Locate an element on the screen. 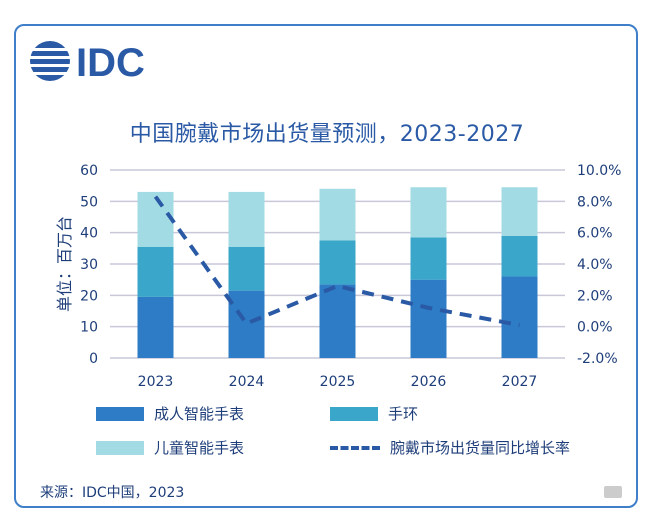  y-tick-label: 10 is located at coordinates (89, 328).